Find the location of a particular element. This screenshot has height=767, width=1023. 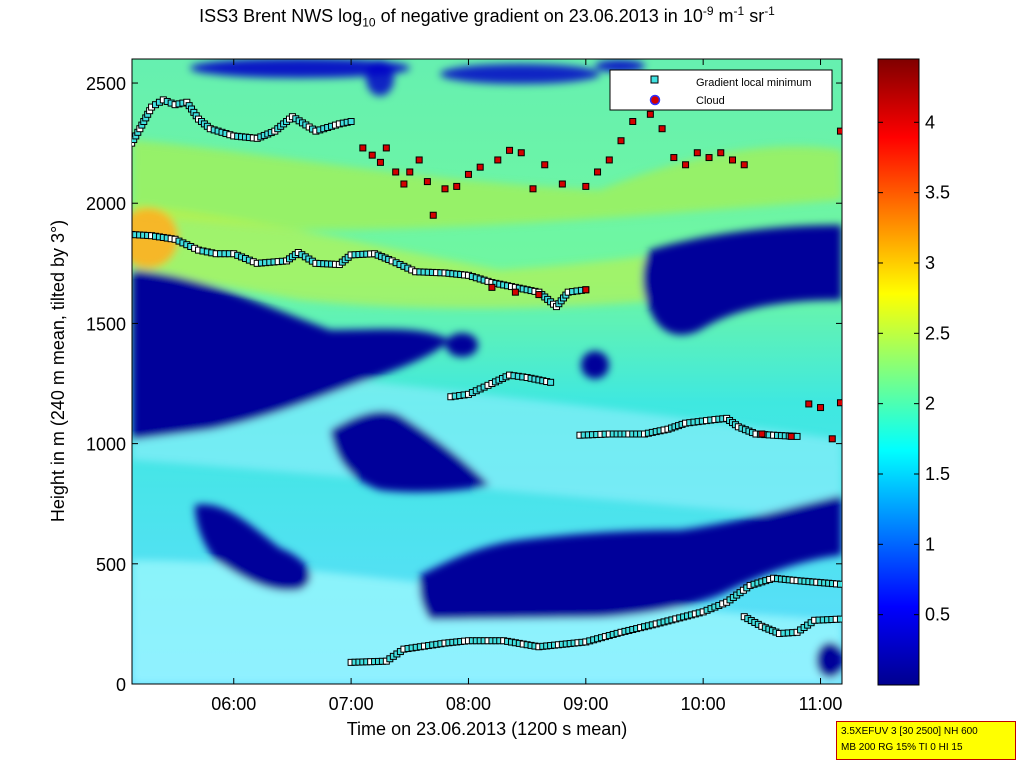

colorbar-tick-label: 1 is located at coordinates (930, 544).